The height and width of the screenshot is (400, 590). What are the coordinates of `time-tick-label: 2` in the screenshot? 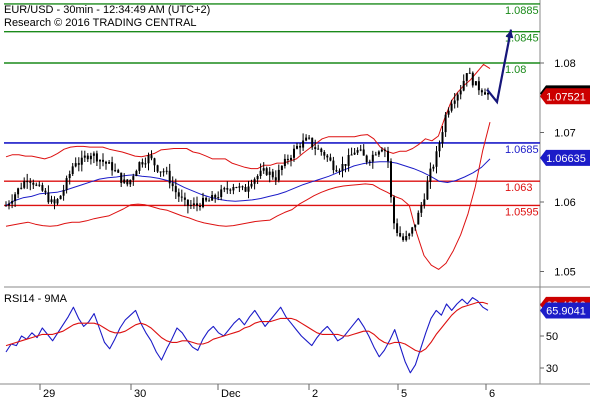 It's located at (315, 394).